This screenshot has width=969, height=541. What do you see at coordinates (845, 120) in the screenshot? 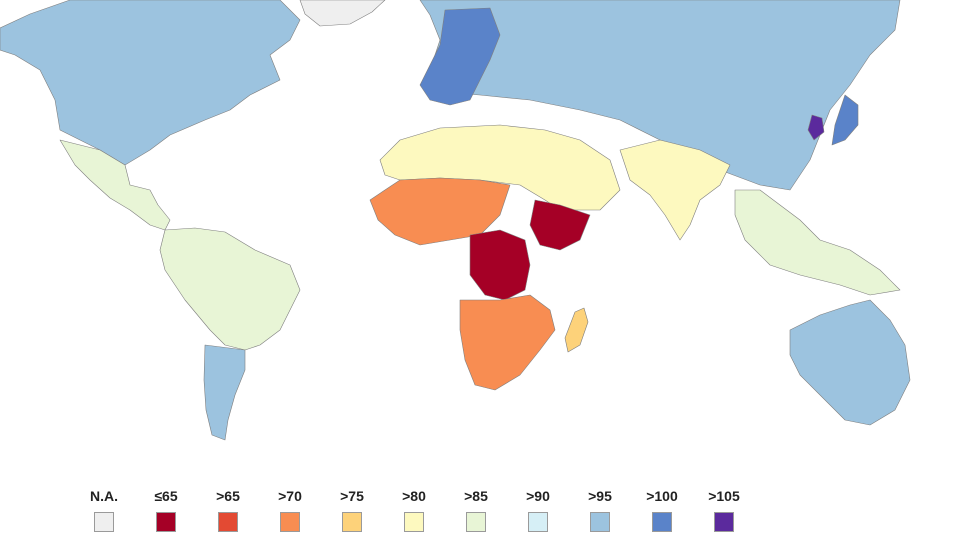
I see `region-japan` at bounding box center [845, 120].